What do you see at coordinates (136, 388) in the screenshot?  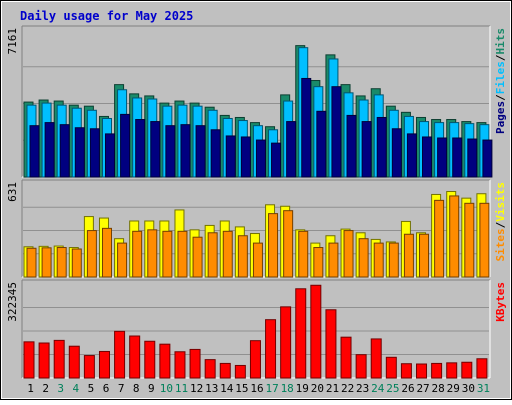 I see `x-tick-label-day-8: 8` at bounding box center [136, 388].